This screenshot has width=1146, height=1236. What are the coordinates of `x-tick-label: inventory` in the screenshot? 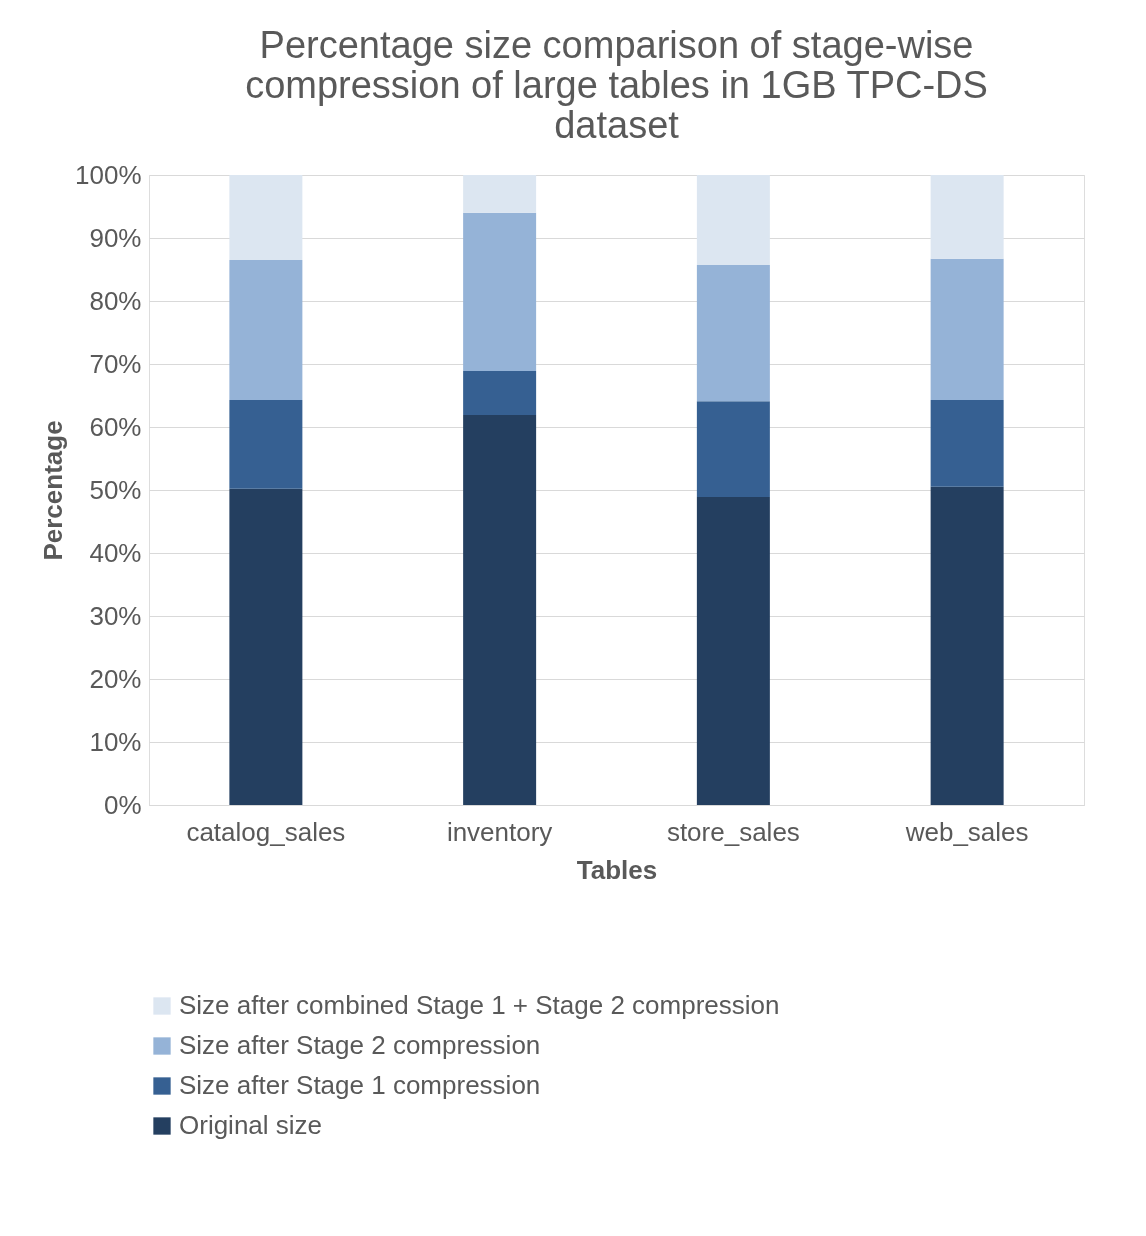 It's located at (499, 831).